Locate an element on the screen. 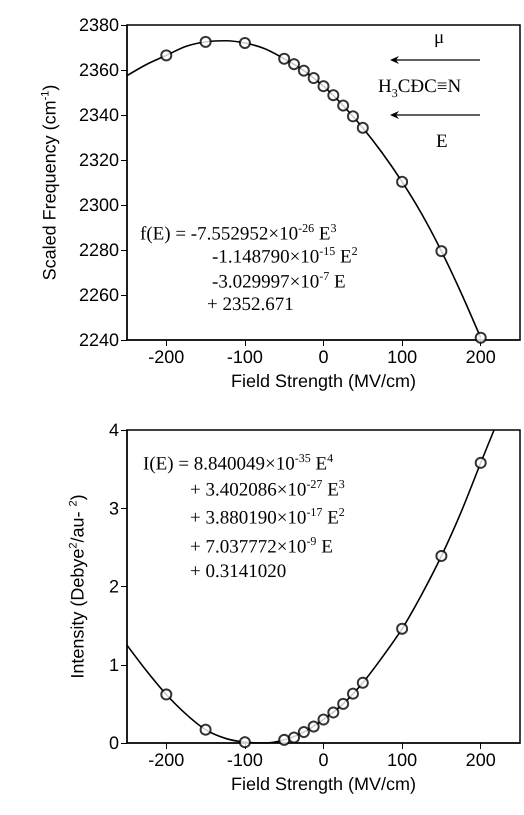 The height and width of the screenshot is (815, 524). y-tick-label: 2300 is located at coordinates (98, 205).